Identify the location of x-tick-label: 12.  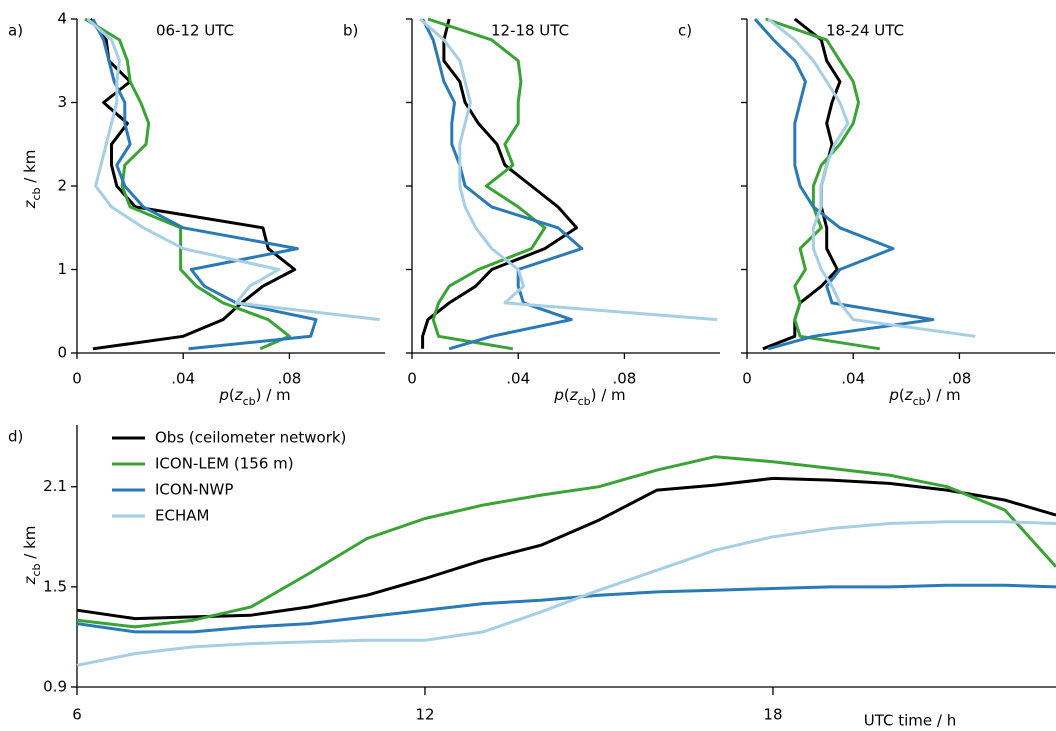
(424, 715).